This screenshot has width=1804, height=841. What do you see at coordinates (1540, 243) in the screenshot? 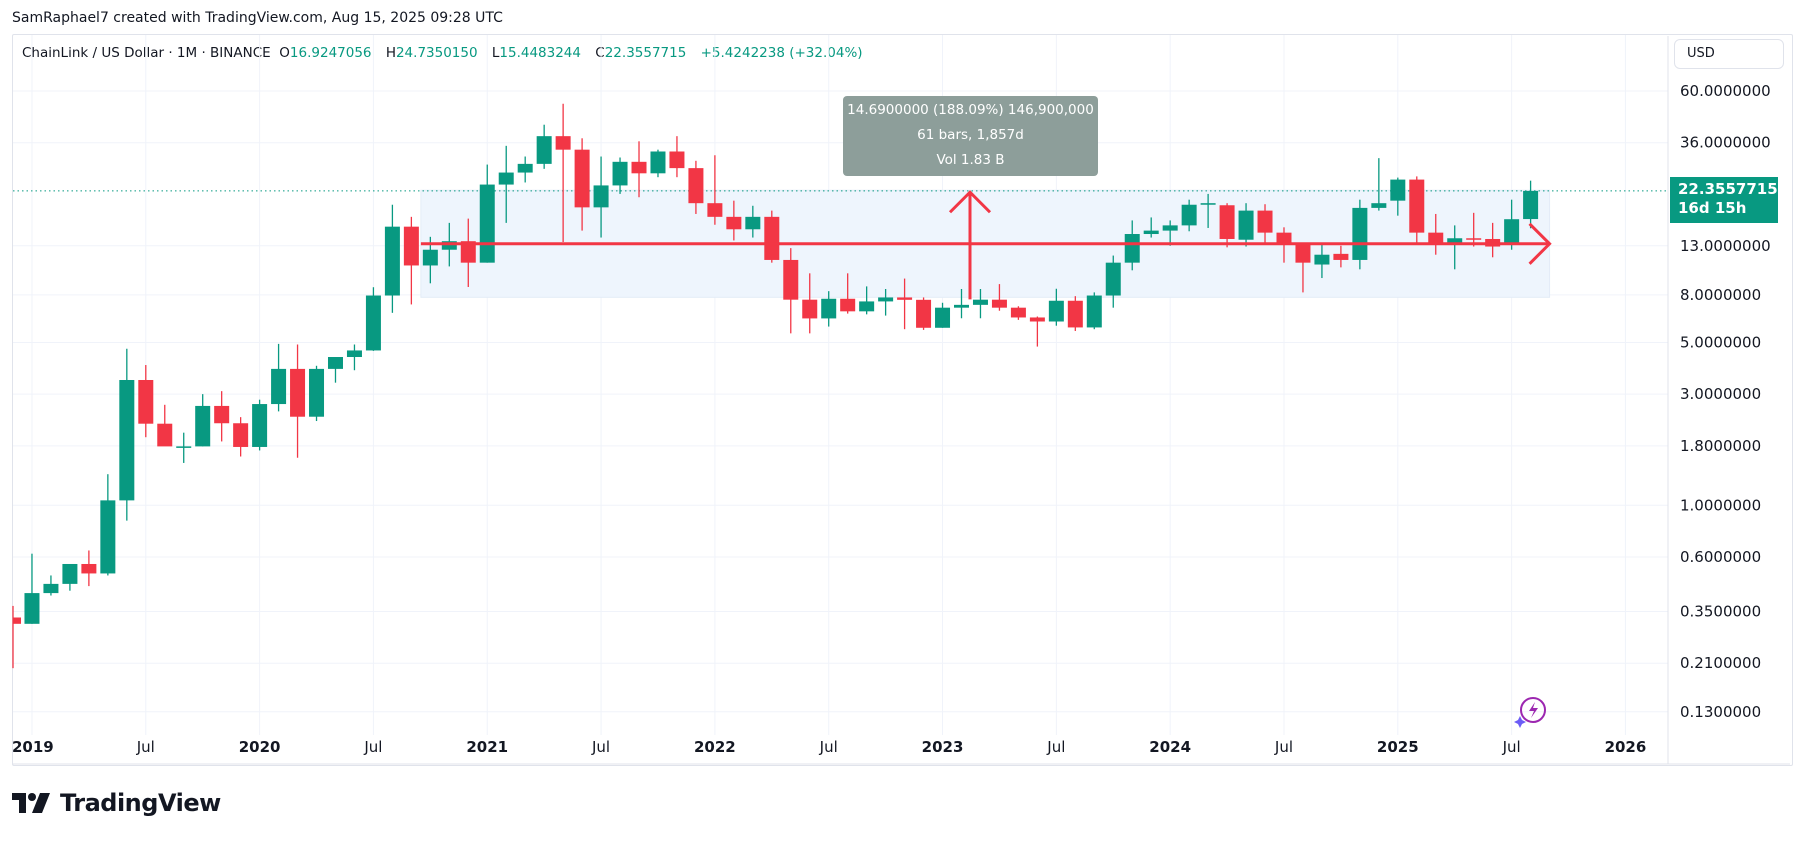
I see `measure-arrowhead-right` at bounding box center [1540, 243].